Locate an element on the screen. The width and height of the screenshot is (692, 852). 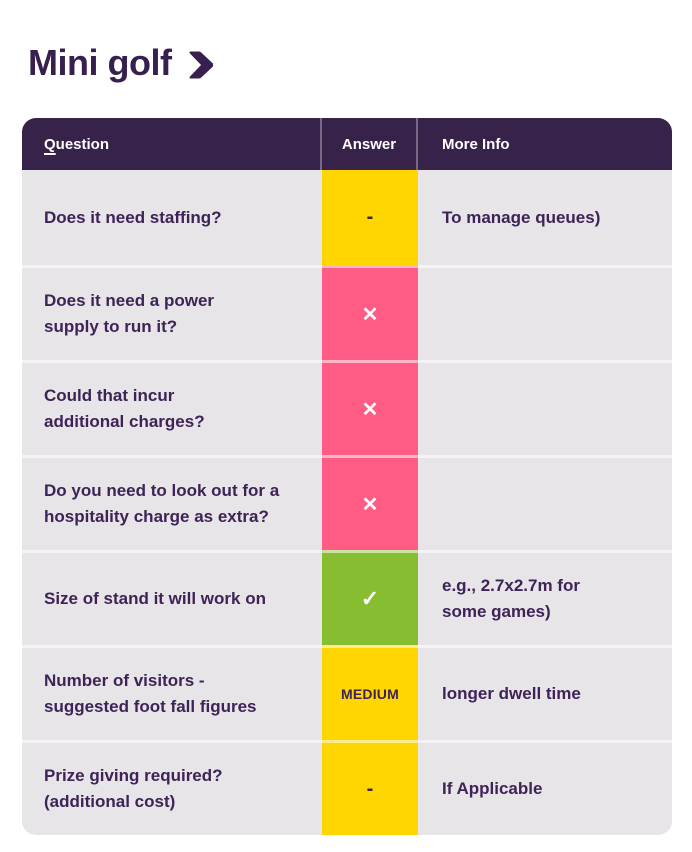
question-cell: Size of stand it will work on is located at coordinates (172, 597).